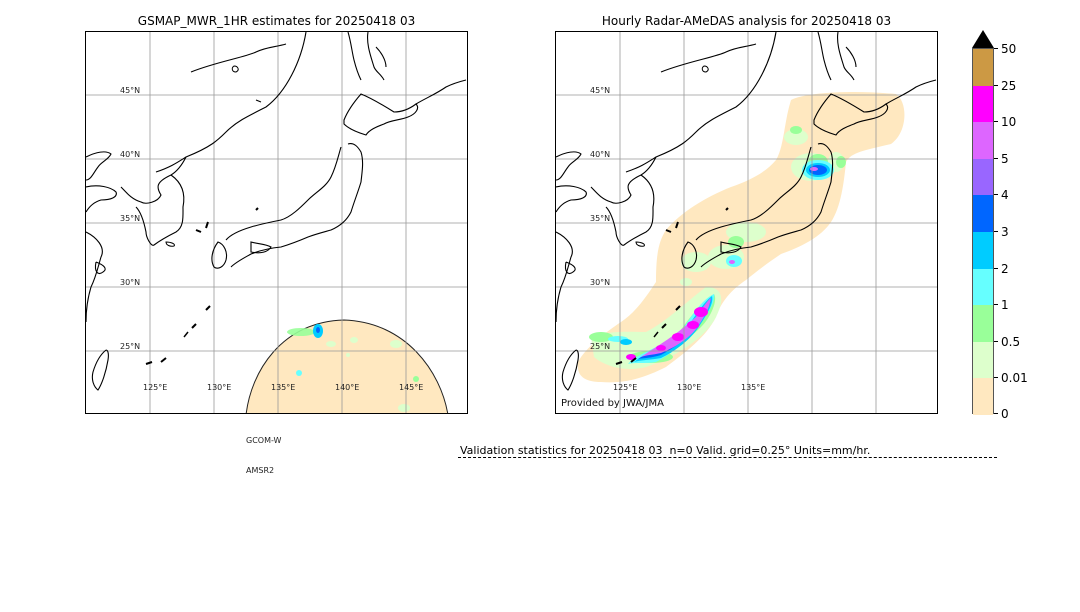  Describe the element at coordinates (1005, 159) in the screenshot. I see `colorbar-label: 5` at that location.